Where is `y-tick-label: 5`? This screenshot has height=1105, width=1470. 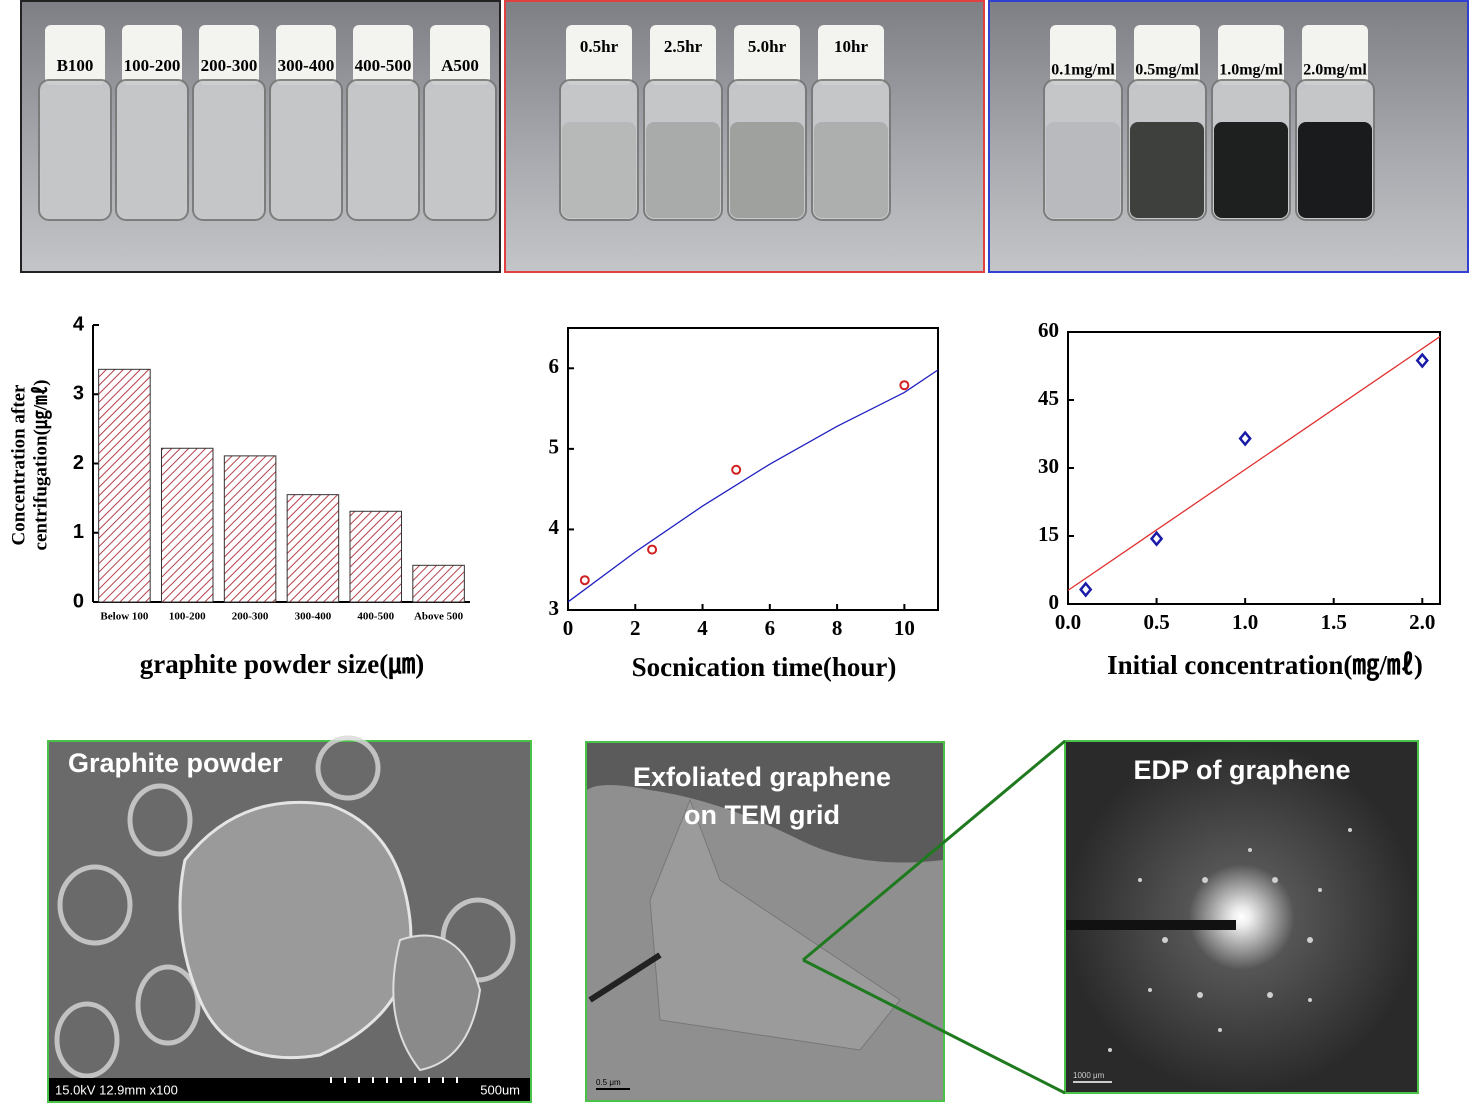 y-tick-label: 5 is located at coordinates (554, 447).